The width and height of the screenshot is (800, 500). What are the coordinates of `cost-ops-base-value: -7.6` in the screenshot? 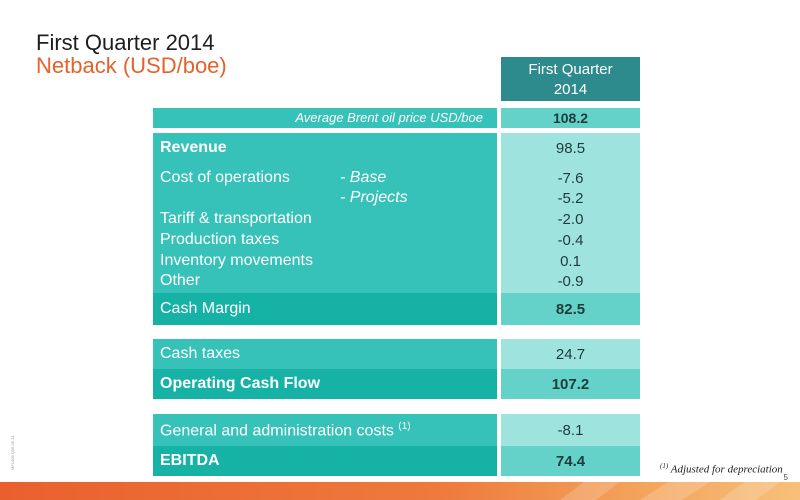 It's located at (570, 178).